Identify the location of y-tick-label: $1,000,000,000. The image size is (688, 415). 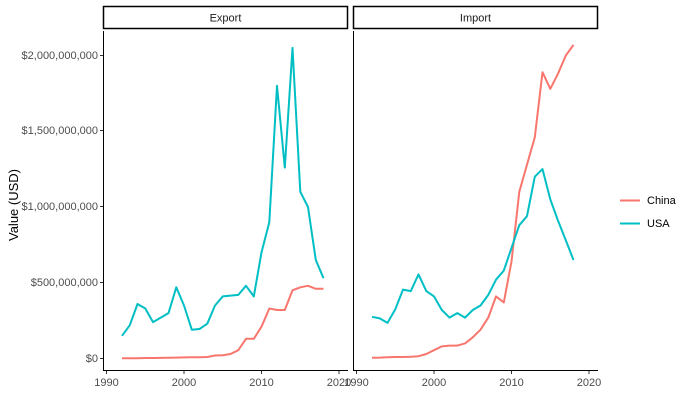
(60, 207).